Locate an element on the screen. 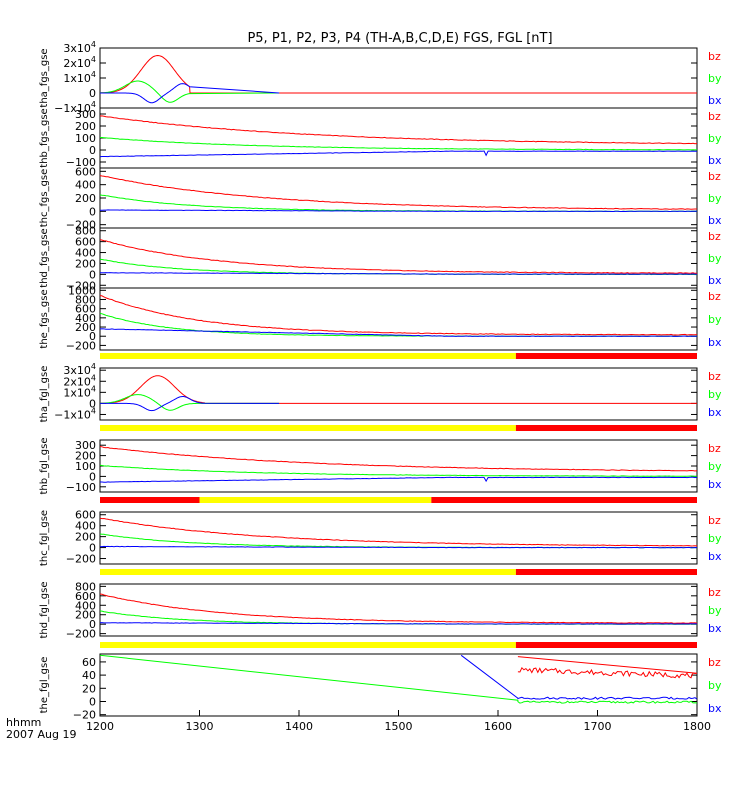 Image resolution: width=750 pixels, height=800 pixels. y-axis-label: thb_fgl_gse is located at coordinates (44, 466).